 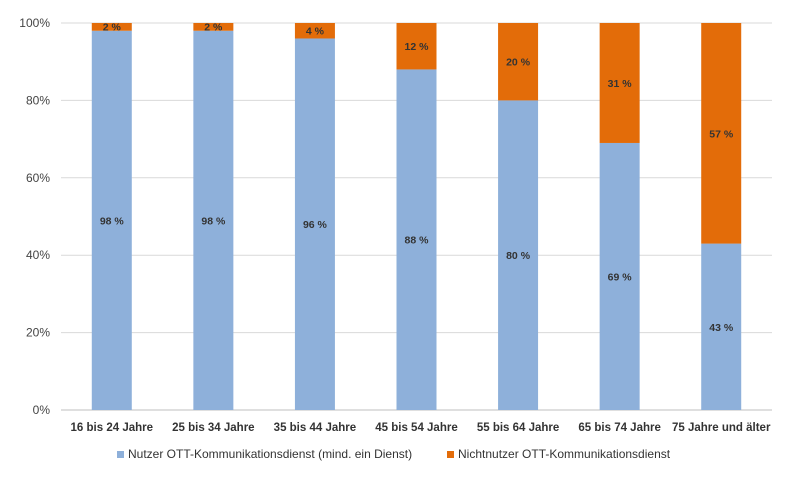 What do you see at coordinates (42, 410) in the screenshot?
I see `y-tick-label: 0%` at bounding box center [42, 410].